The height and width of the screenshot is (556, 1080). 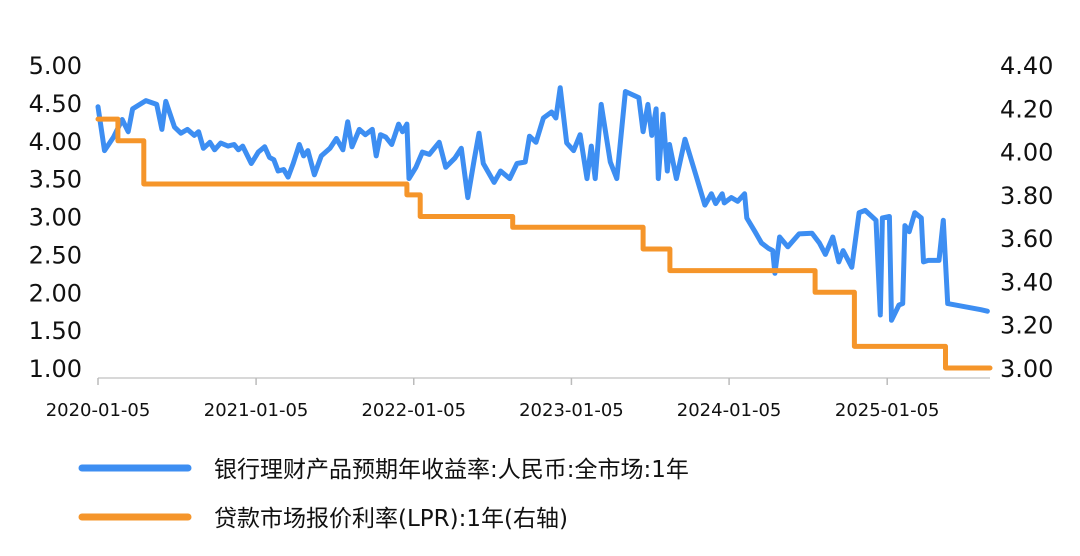 What do you see at coordinates (887, 410) in the screenshot?
I see `x-tick-label: 2025-01-05` at bounding box center [887, 410].